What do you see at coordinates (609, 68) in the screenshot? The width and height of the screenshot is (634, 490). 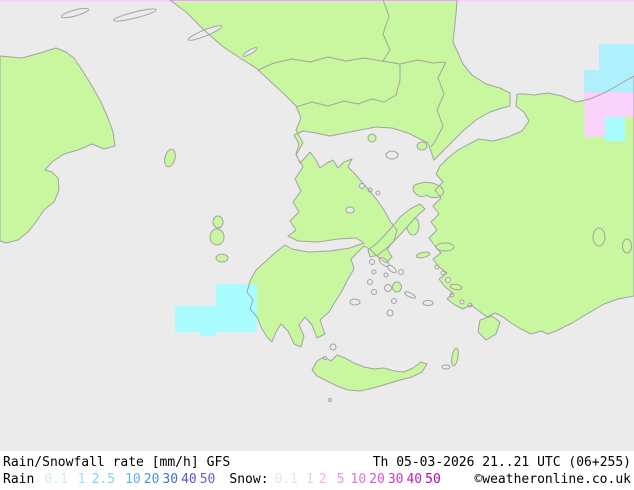 I see `rain-area-northeast` at bounding box center [609, 68].